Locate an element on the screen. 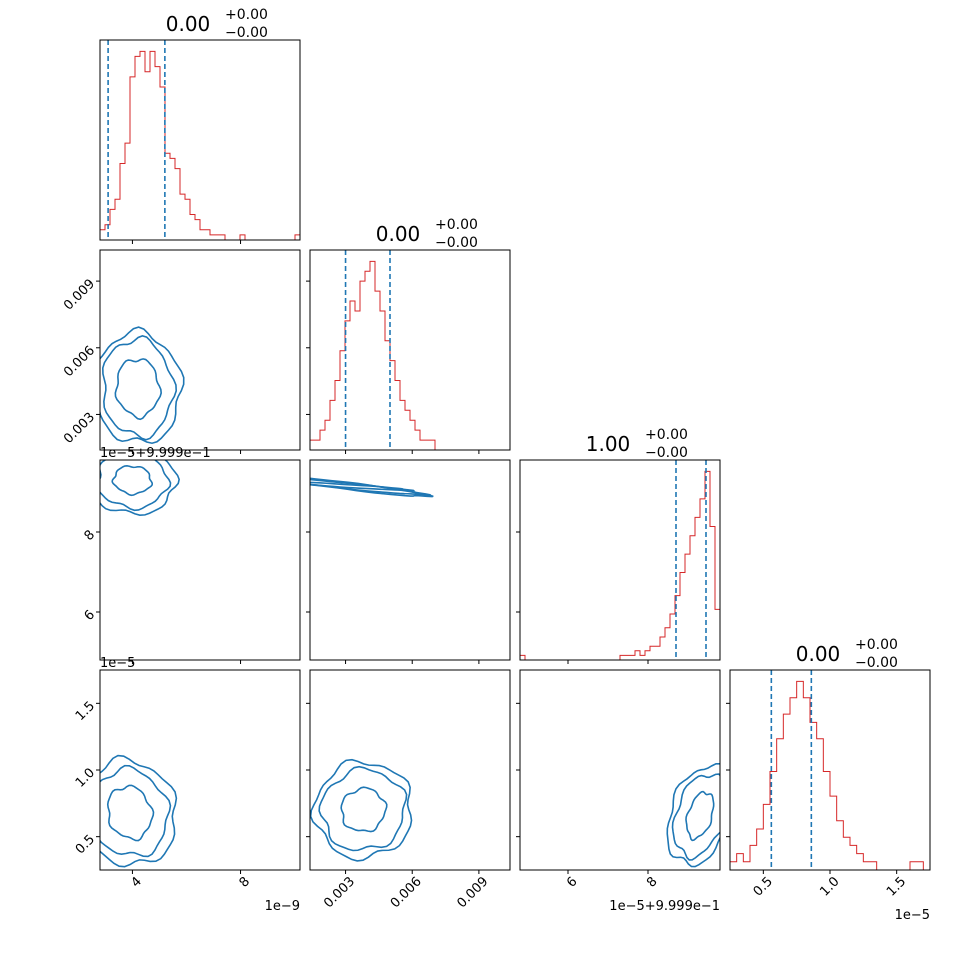  title-lower-error-1: −0.00 is located at coordinates (456, 243).